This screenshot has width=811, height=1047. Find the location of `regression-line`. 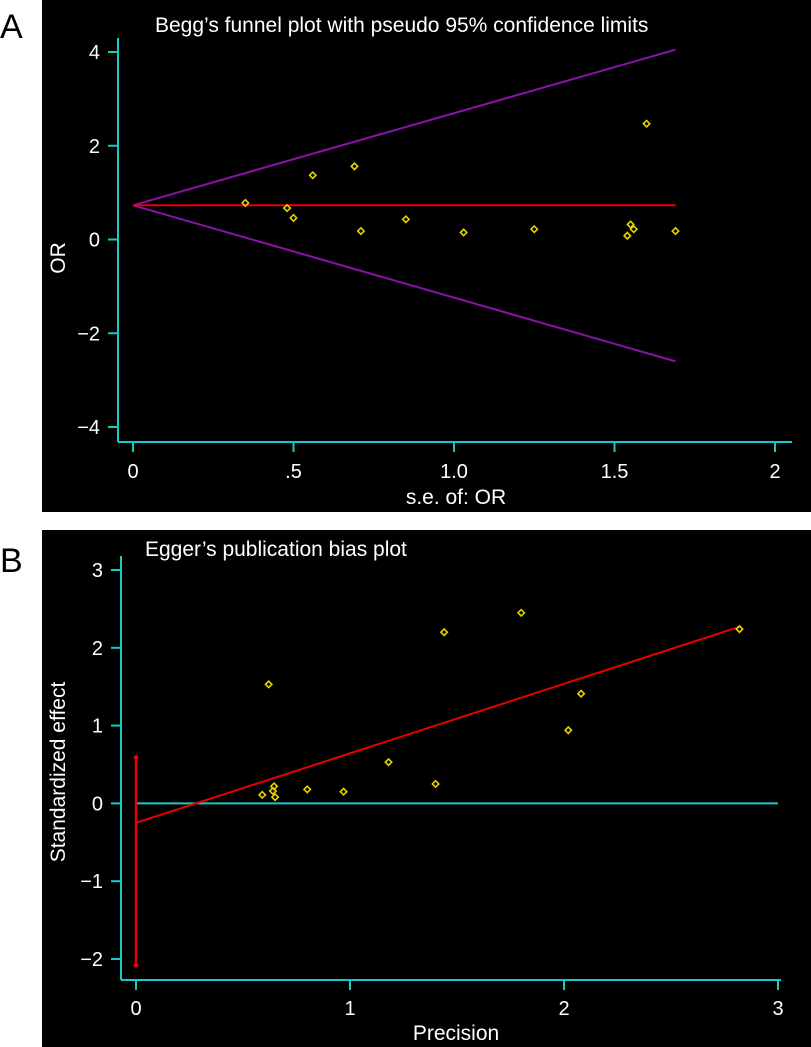

regression-line is located at coordinates (437, 724).